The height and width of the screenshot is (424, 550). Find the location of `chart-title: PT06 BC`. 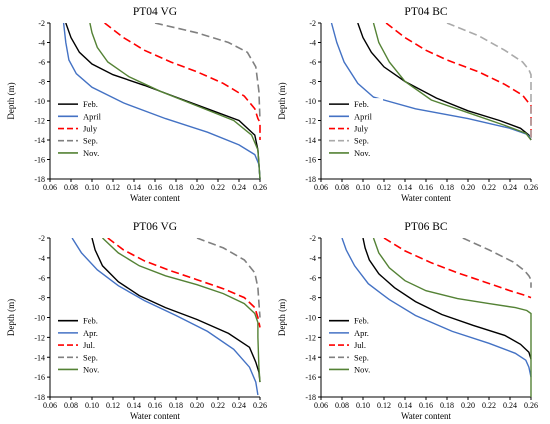

chart-title: PT06 BC is located at coordinates (425, 227).